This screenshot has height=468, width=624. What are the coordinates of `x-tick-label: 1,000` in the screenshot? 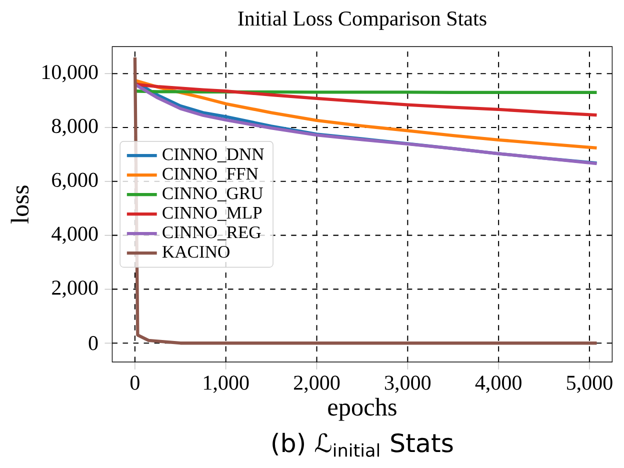 It's located at (226, 385).